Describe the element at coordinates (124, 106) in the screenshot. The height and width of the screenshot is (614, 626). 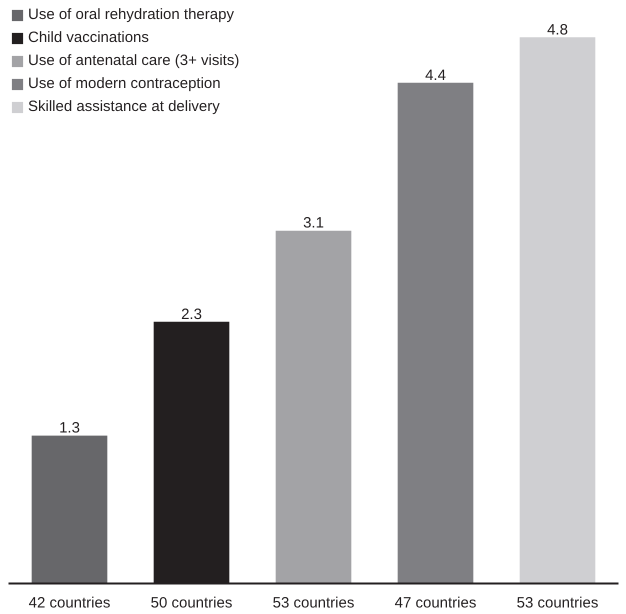
I see `legend-label: Skilled assistance at delivery` at that location.